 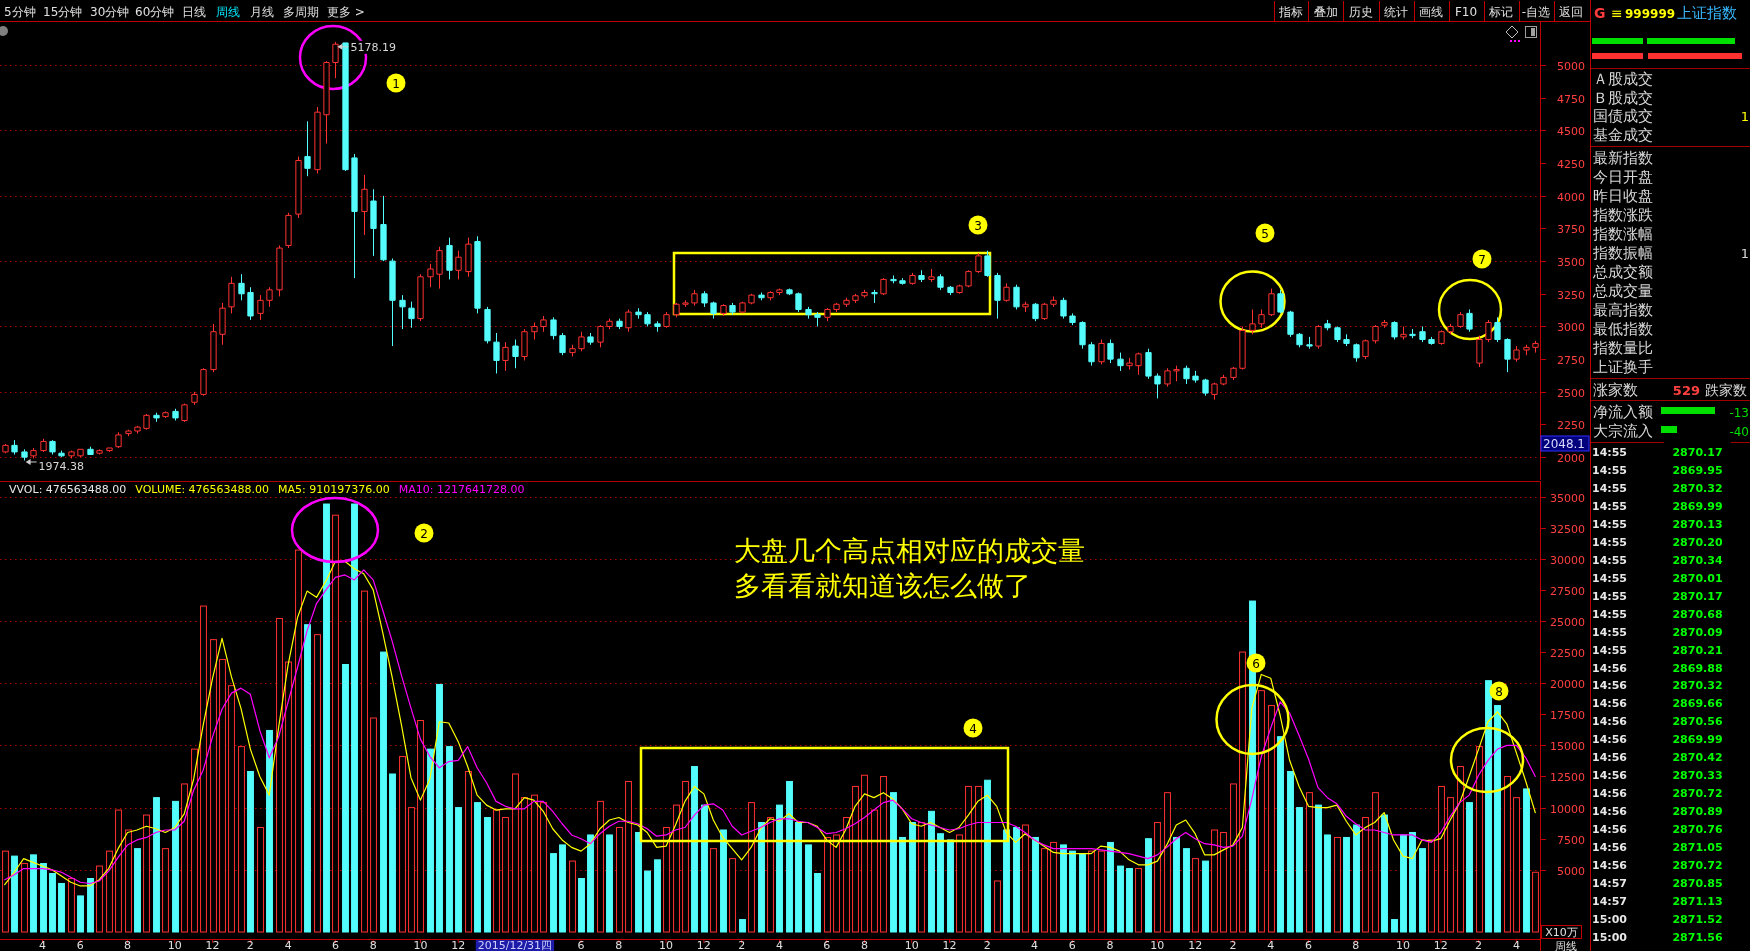 I want to click on y-tick-label: 2750, so click(x=1571, y=360).